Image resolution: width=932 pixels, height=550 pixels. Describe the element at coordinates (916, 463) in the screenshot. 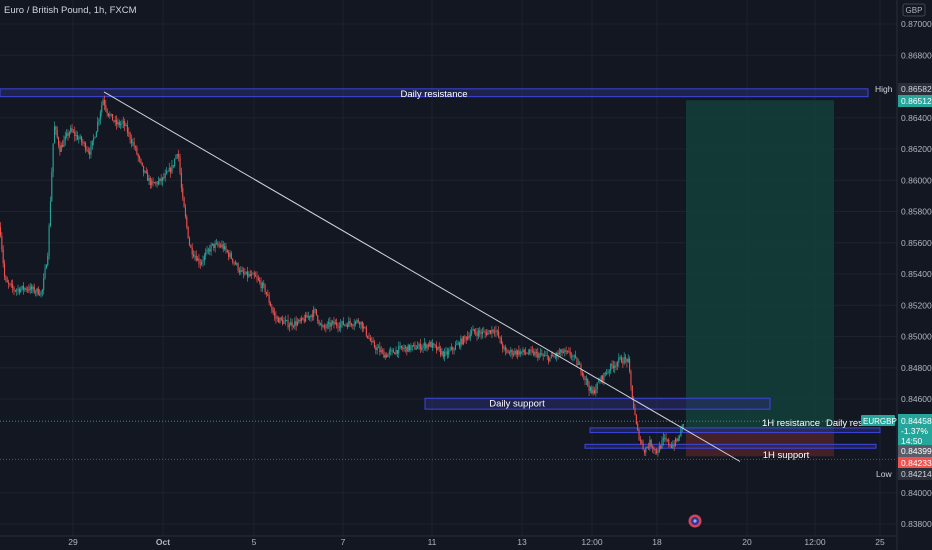

I see `stop-value: 0.84233` at that location.